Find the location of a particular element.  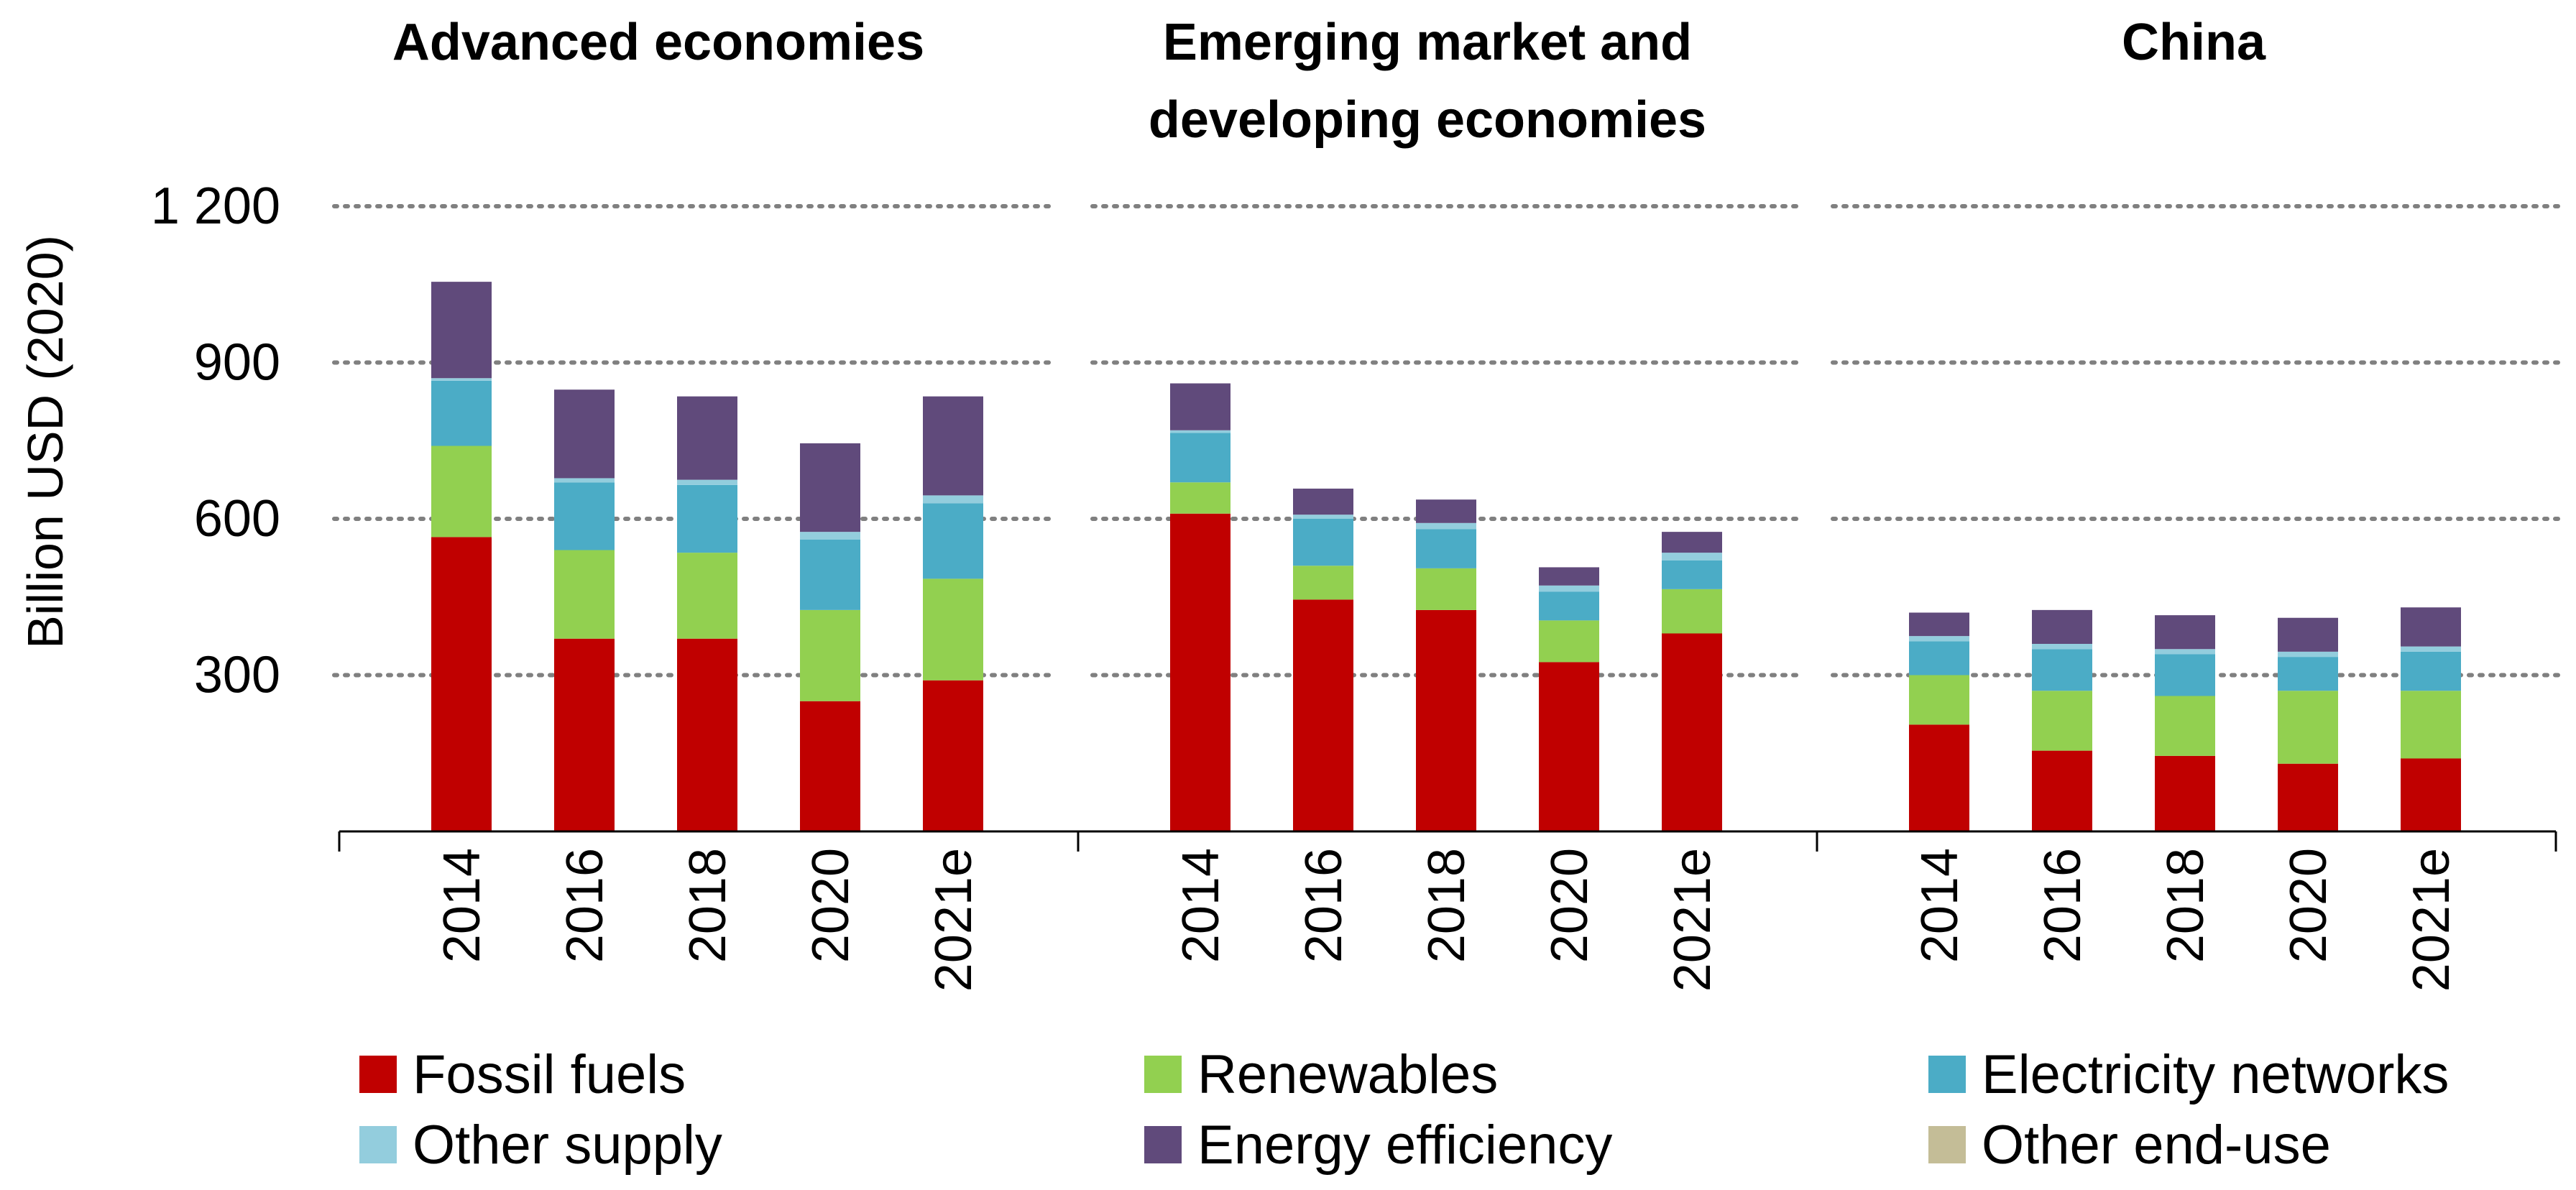

legend-swatch-renewables is located at coordinates (1163, 1074).